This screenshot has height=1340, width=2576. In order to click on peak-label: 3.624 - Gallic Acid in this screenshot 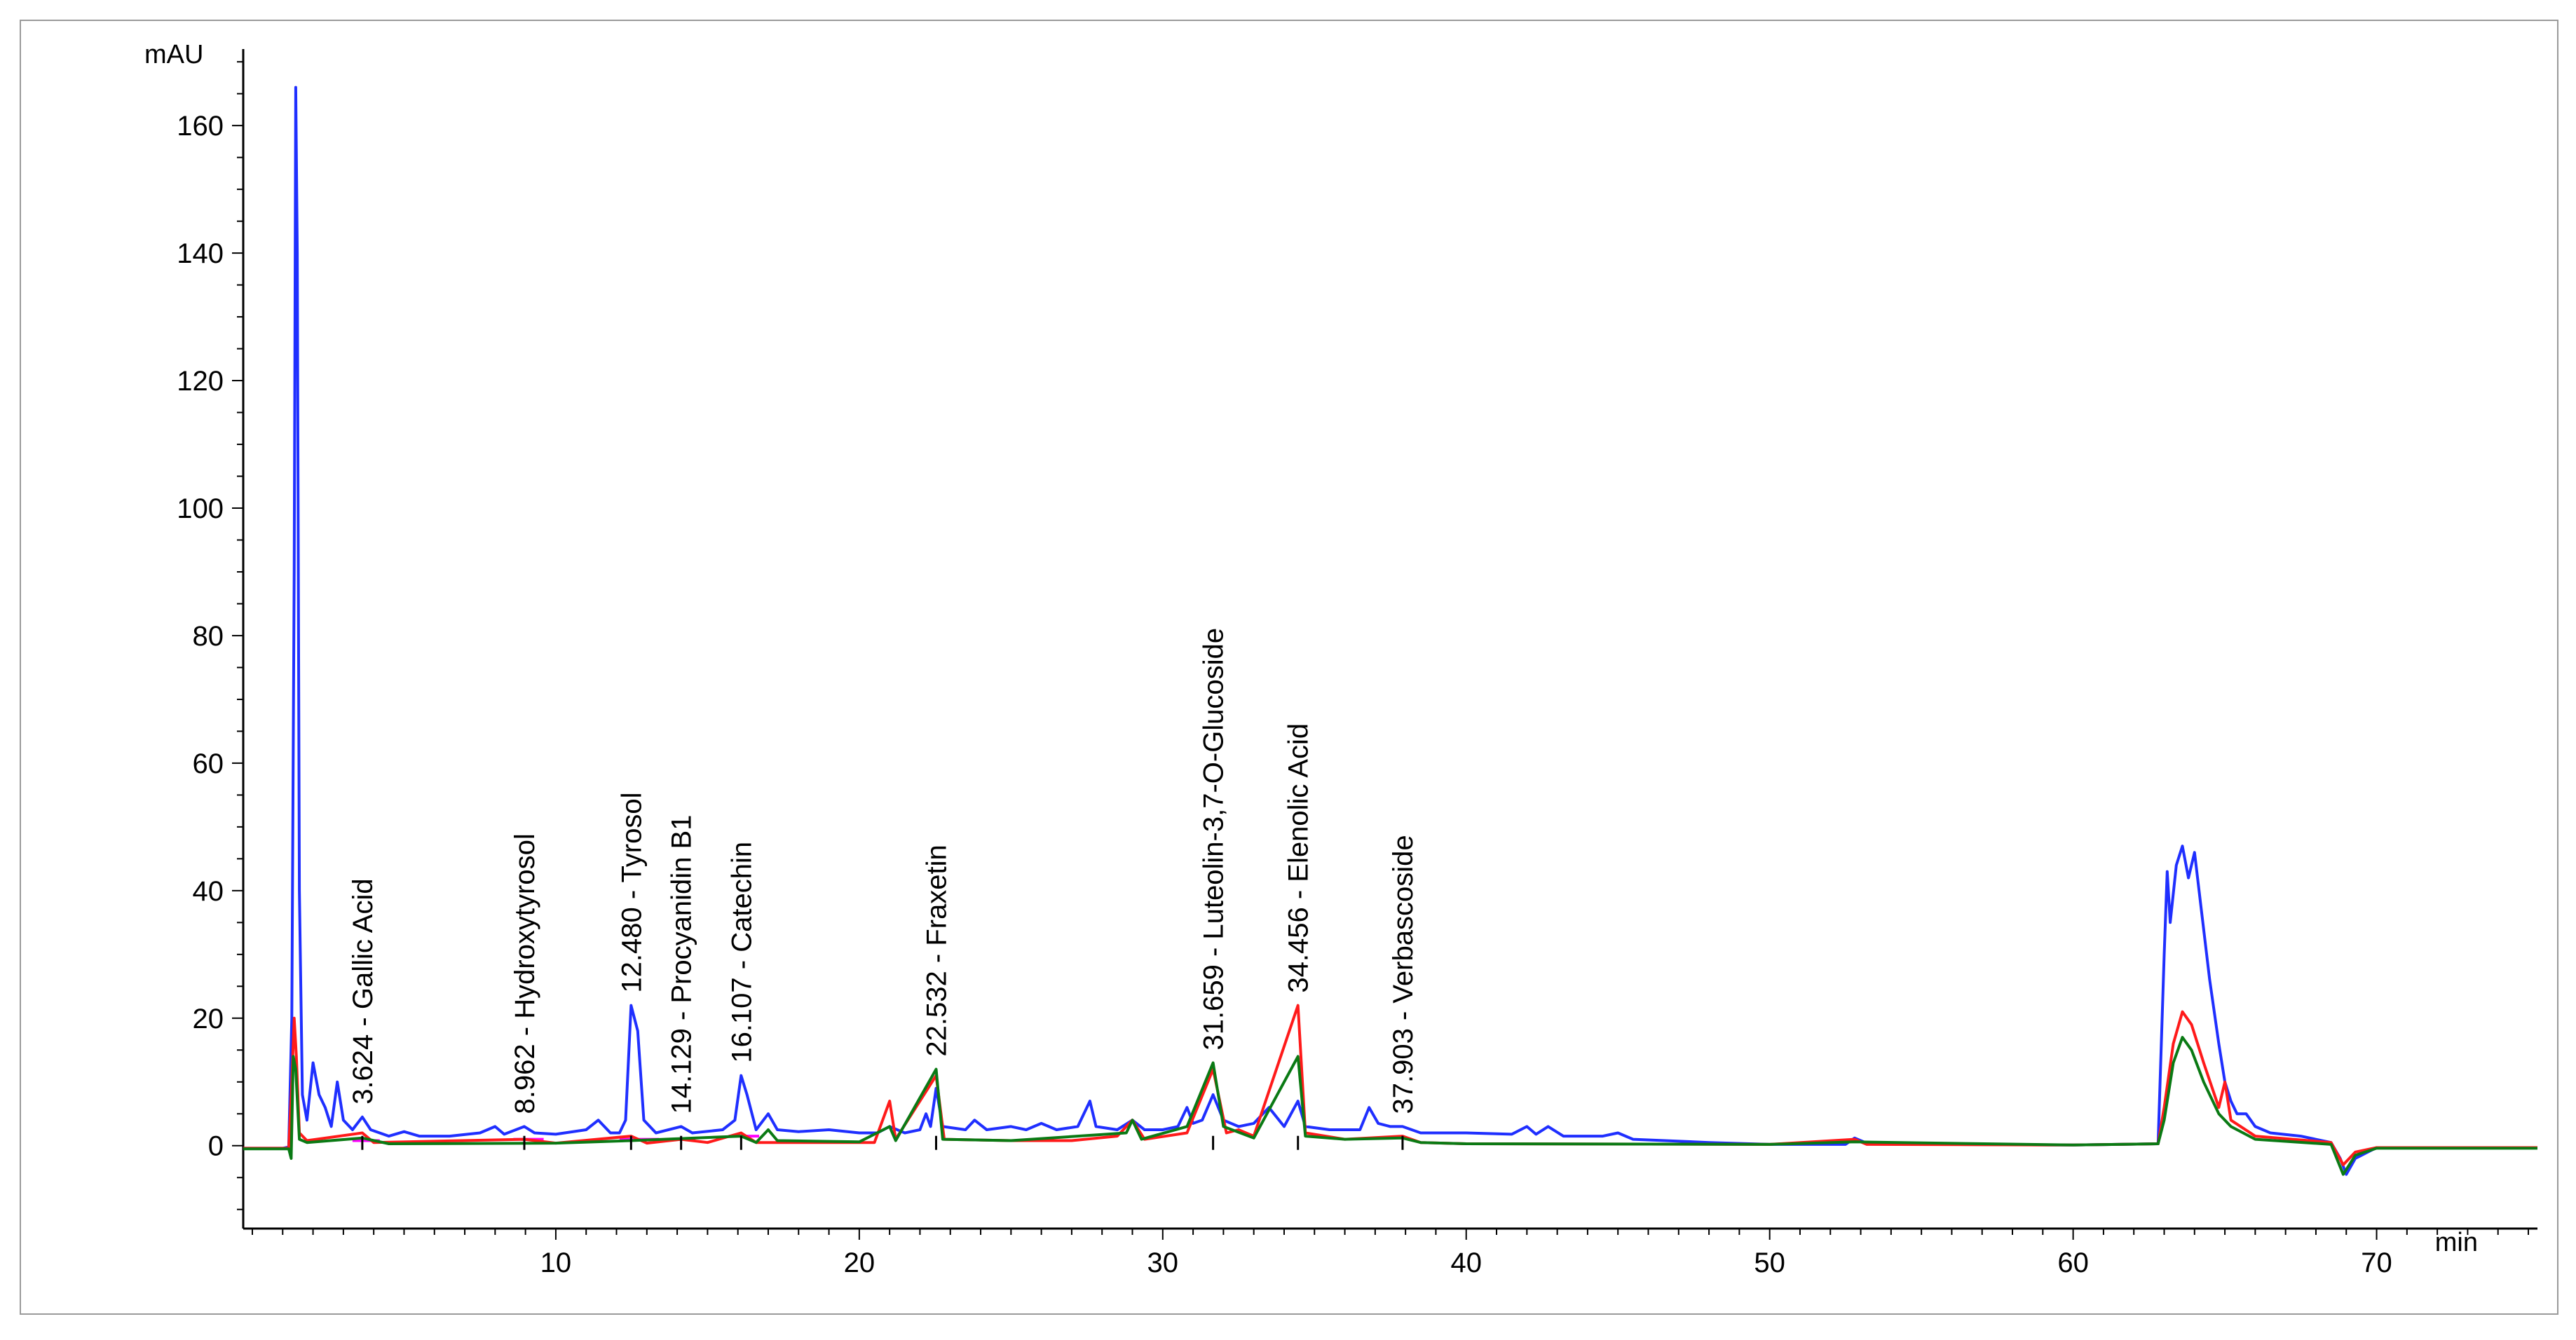, I will do `click(363, 991)`.